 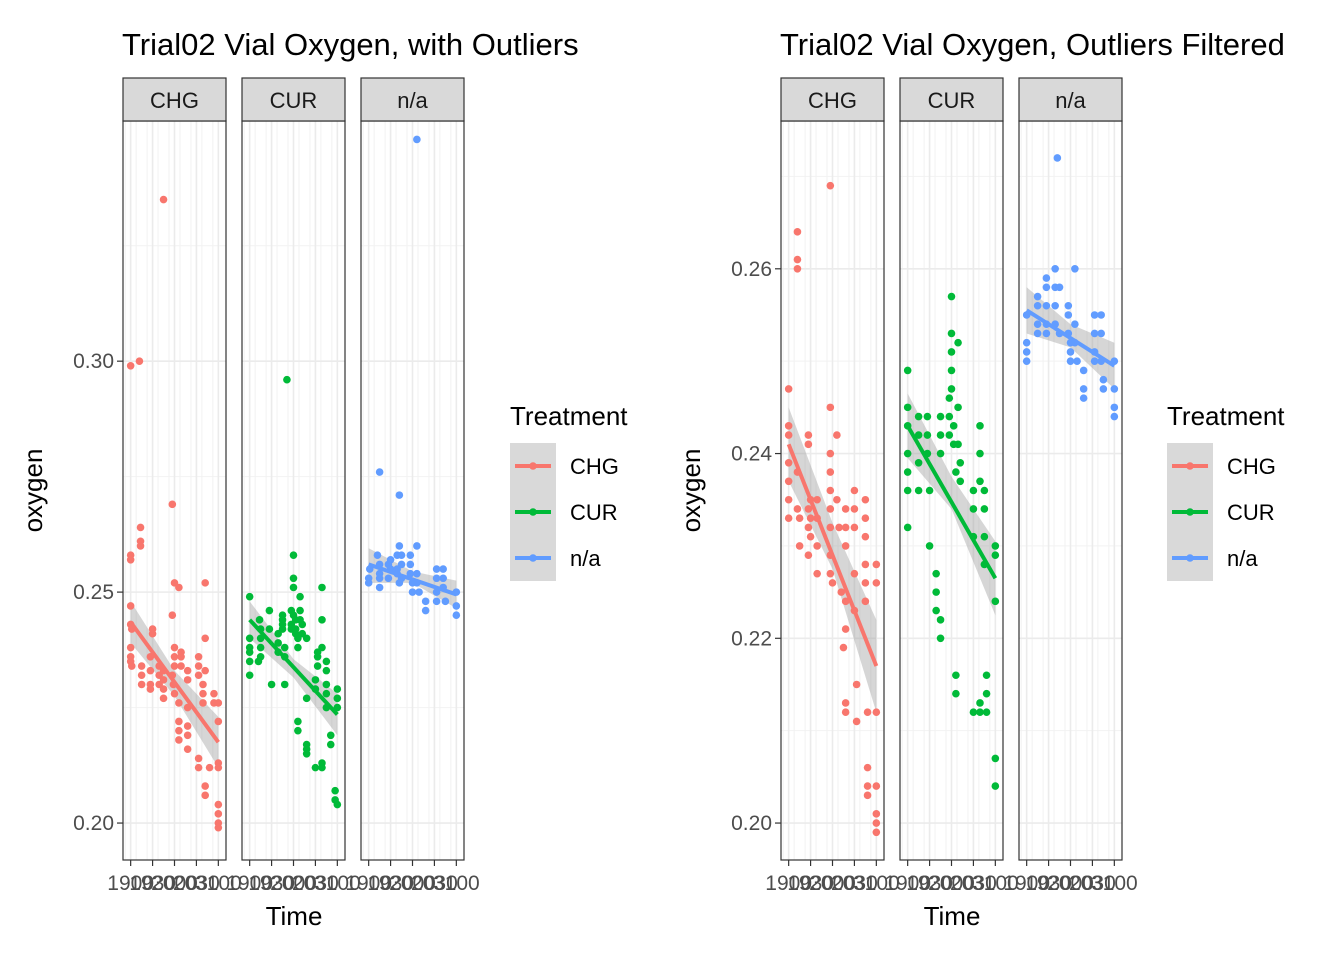 I want to click on y-tick-label: 0.24, so click(x=751, y=454).